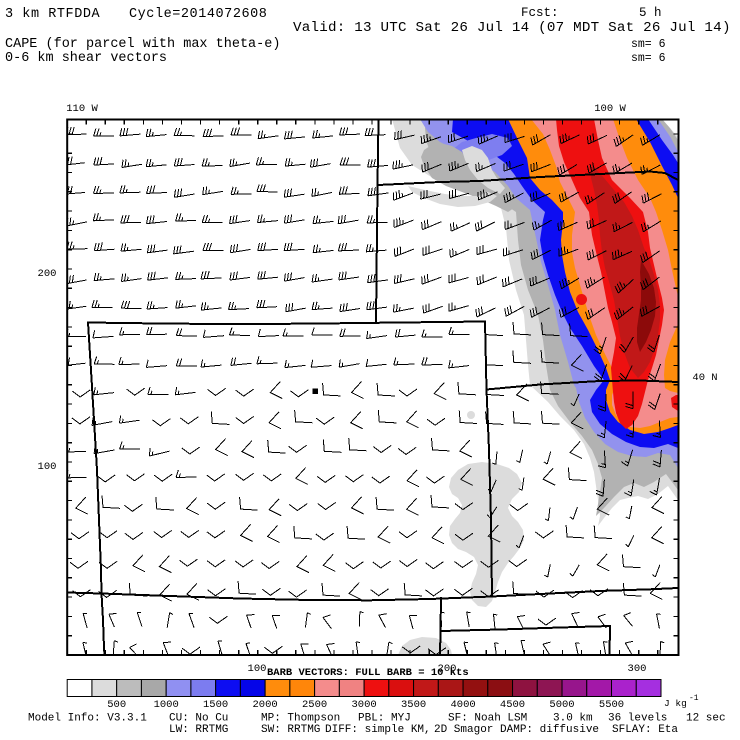 The width and height of the screenshot is (740, 740). What do you see at coordinates (142, 44) in the screenshot?
I see `svg-text:CAPE (for parcel with max thet: CAPE (for parcel with max theta-e)` at bounding box center [142, 44].